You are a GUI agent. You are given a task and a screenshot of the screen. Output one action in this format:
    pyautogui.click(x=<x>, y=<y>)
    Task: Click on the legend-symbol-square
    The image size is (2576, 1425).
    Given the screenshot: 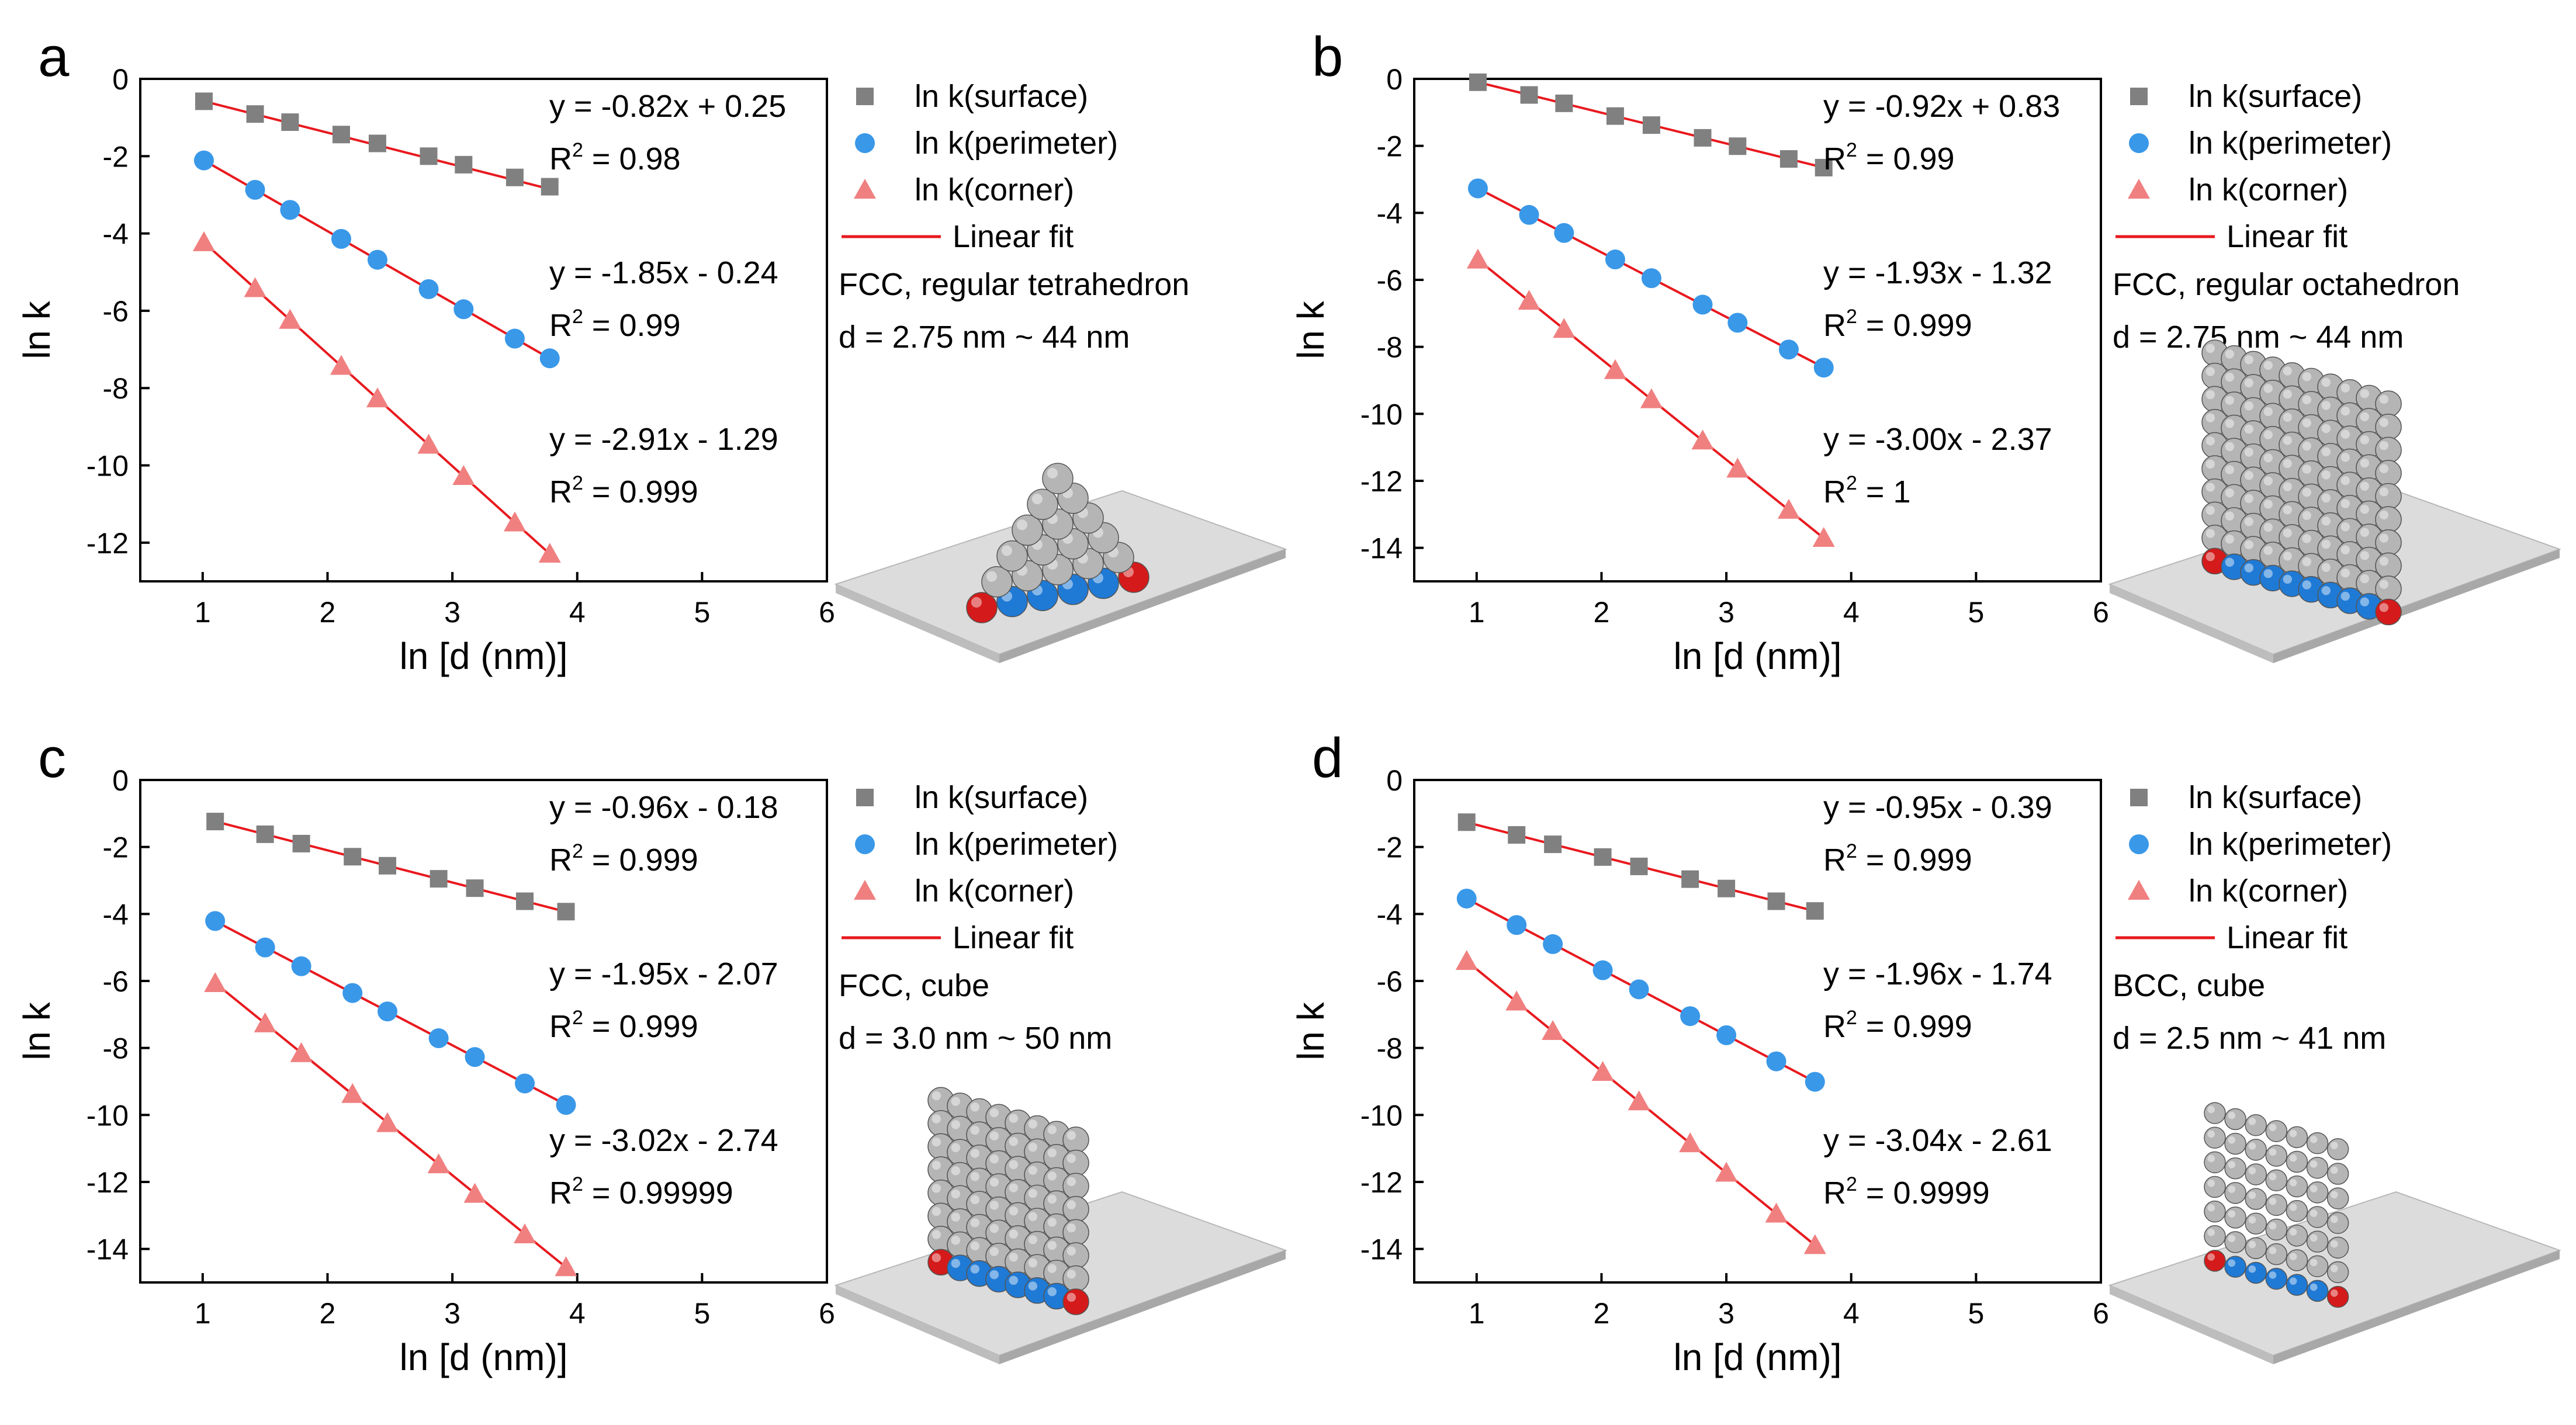 What is the action you would take?
    pyautogui.click(x=2139, y=797)
    